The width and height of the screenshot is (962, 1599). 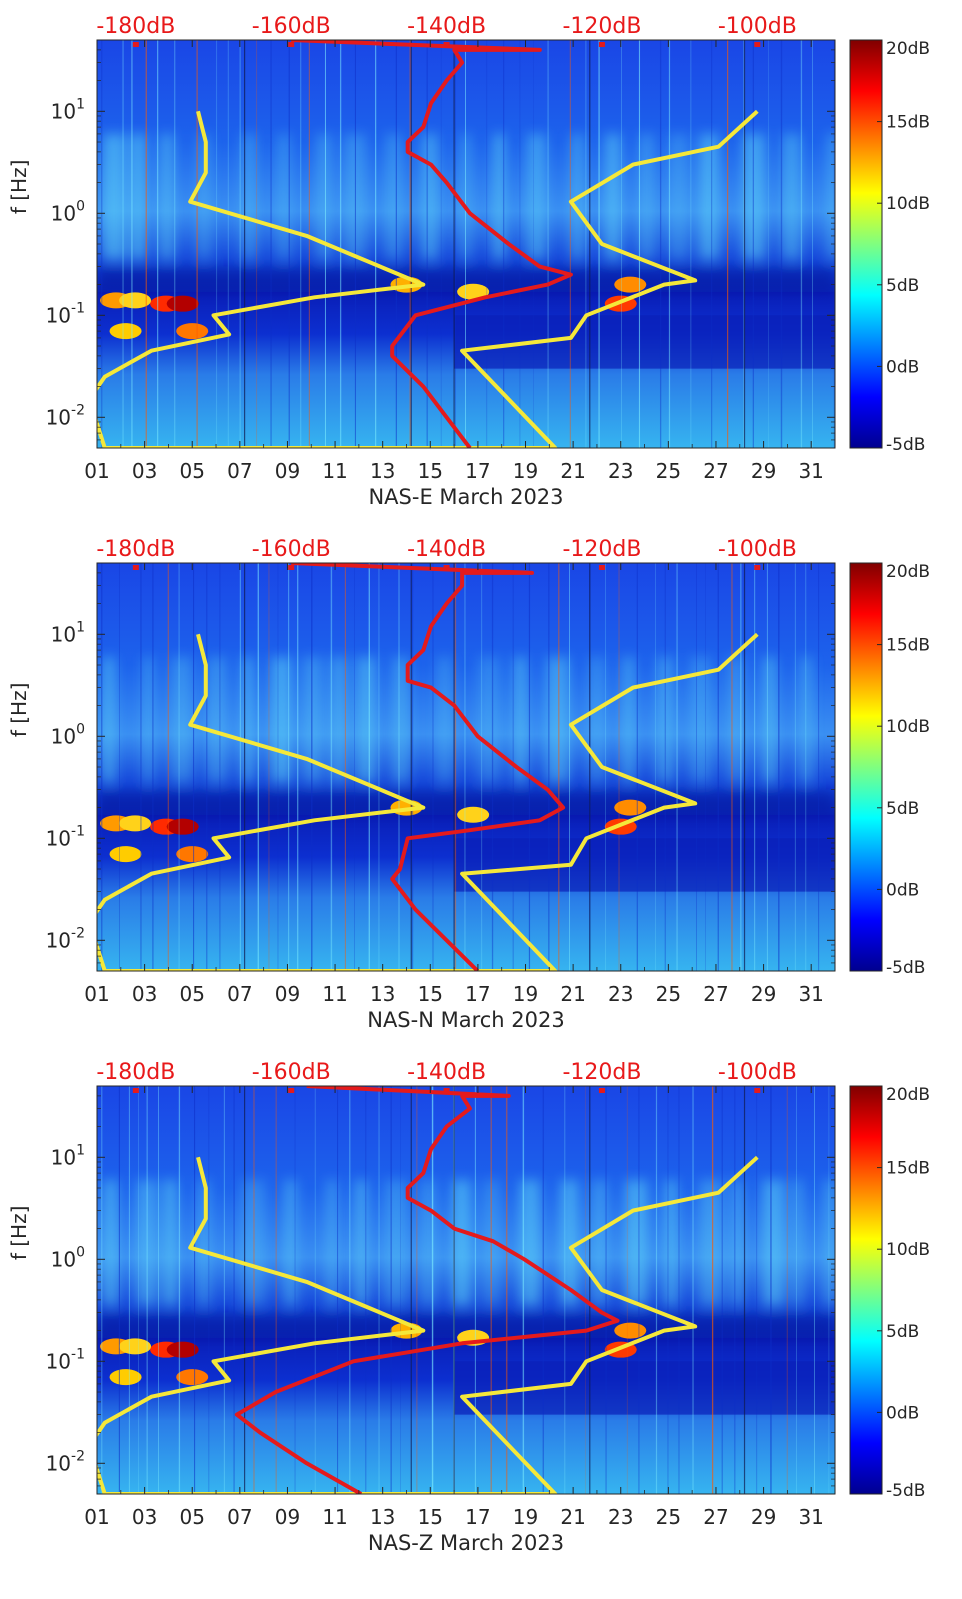 I want to click on y-tick-label: 10⁰, so click(x=68, y=211).